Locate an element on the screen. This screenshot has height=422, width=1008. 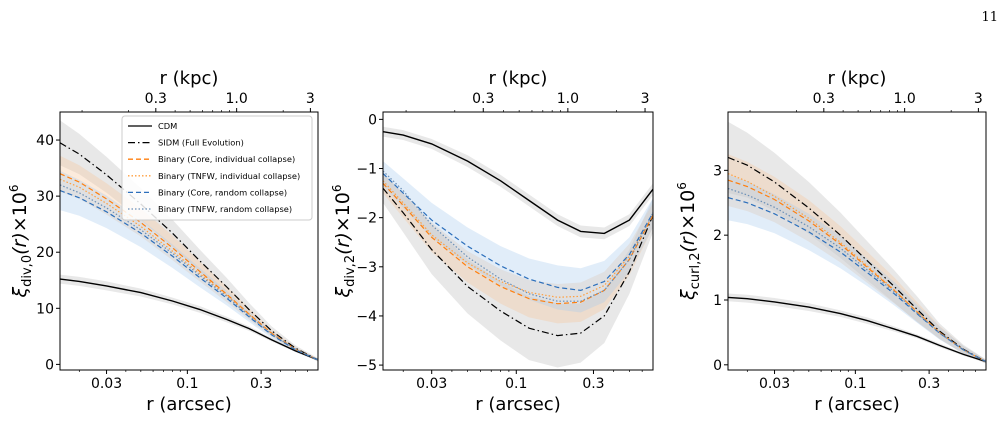
y-tick-label: 40 is located at coordinates (45, 141).